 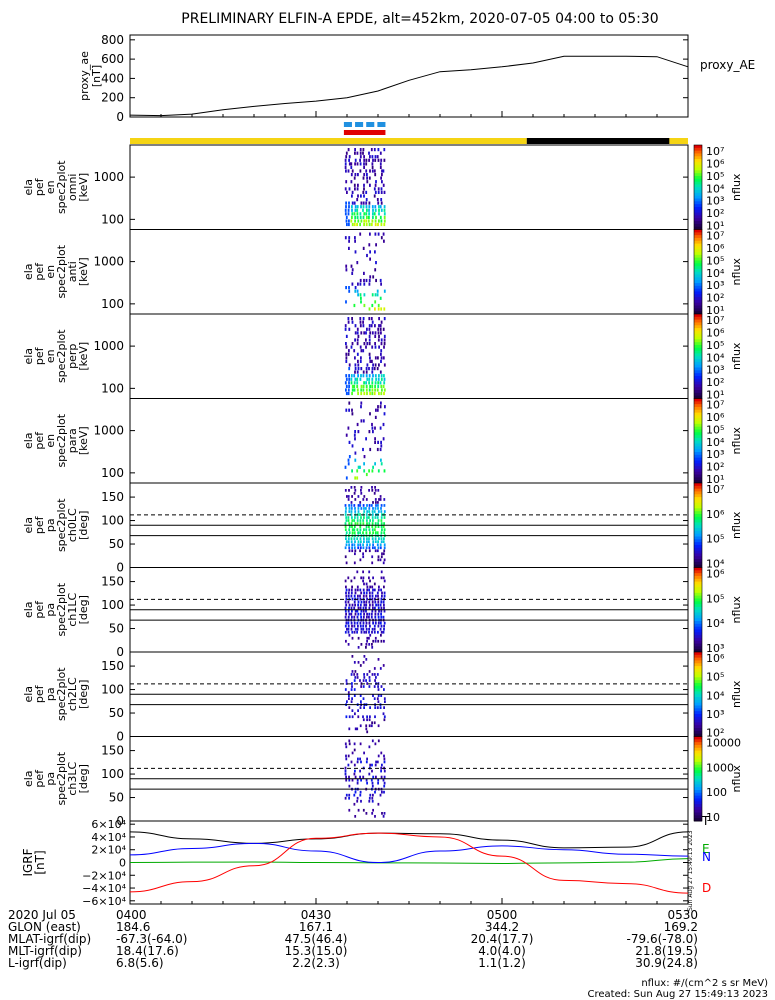 I want to click on ylabel-line: spec2plot, so click(x=61, y=271).